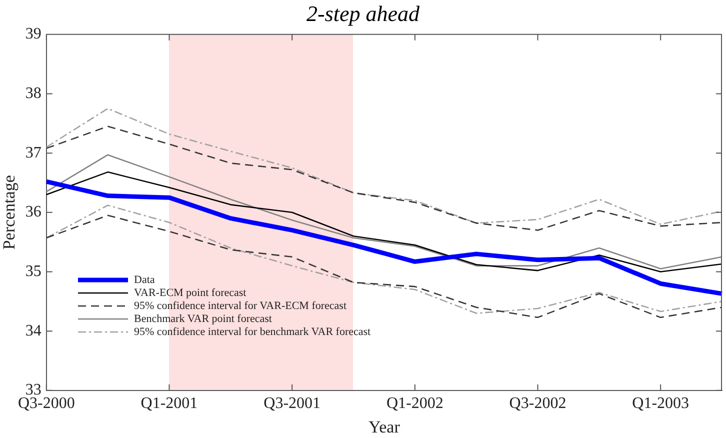  I want to click on x-tick-label: Q1-2003, so click(661, 403).